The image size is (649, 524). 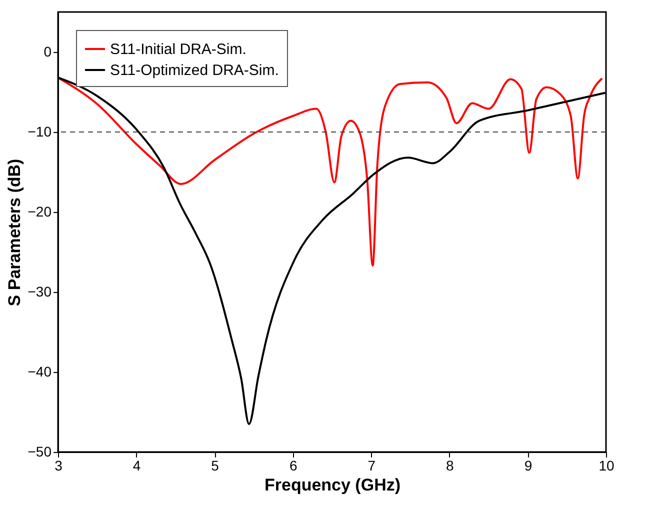 I want to click on y-tick-label: −30, so click(x=40, y=292).